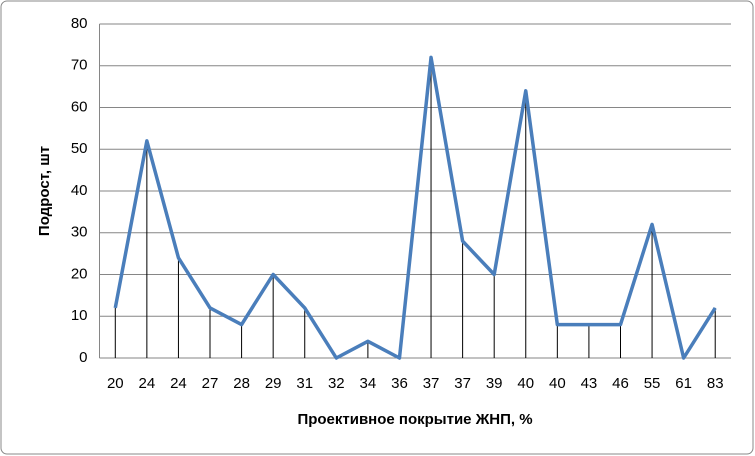 Image resolution: width=755 pixels, height=456 pixels. Describe the element at coordinates (273, 383) in the screenshot. I see `x-tick-label: 29` at that location.